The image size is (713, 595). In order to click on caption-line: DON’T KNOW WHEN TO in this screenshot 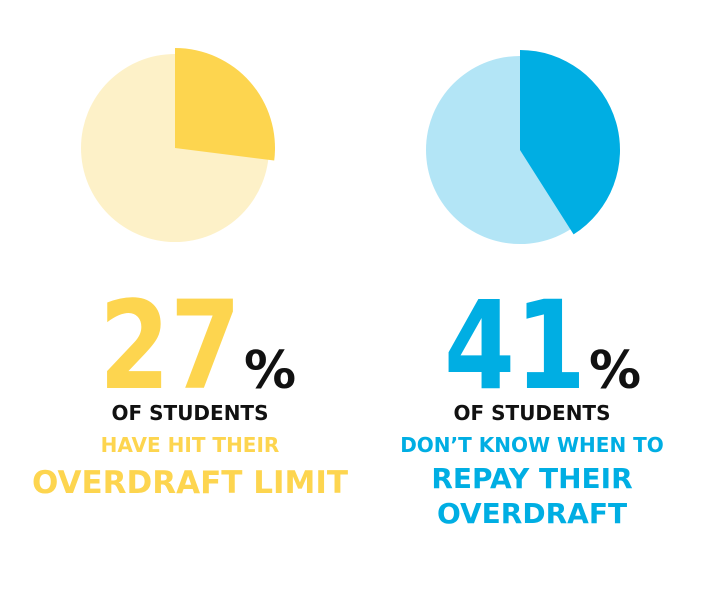, I will do `click(532, 445)`.